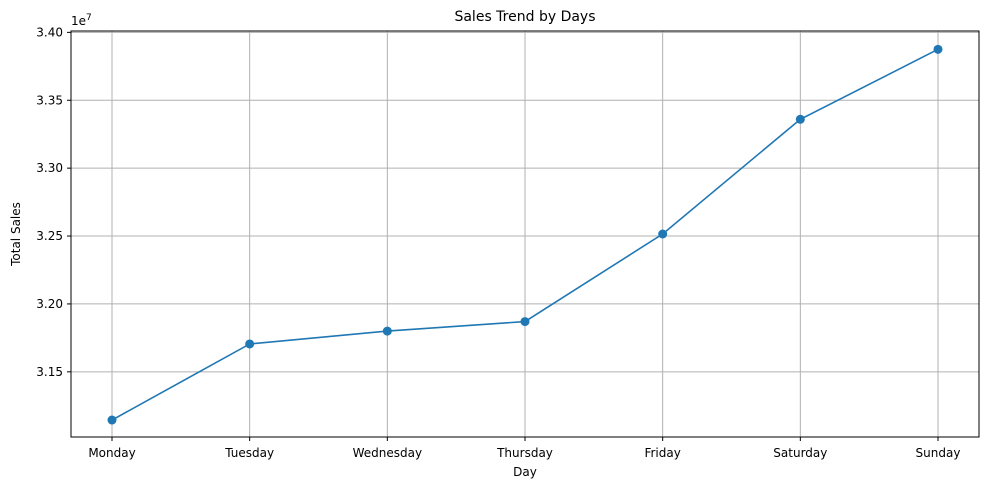  I want to click on y-tick-label: 3.20, so click(49, 304).